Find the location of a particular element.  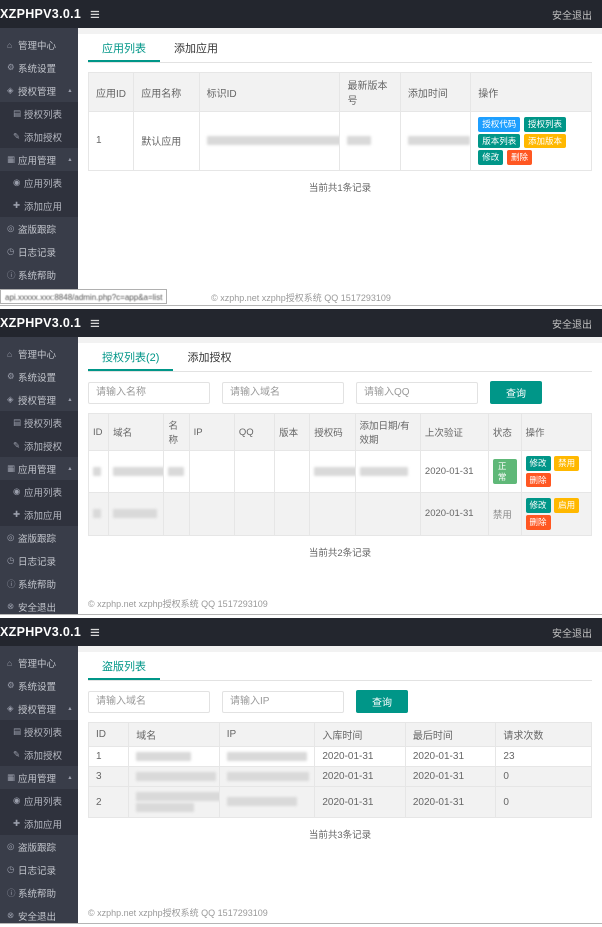

grid-icon: ▦ is located at coordinates (11, 777).